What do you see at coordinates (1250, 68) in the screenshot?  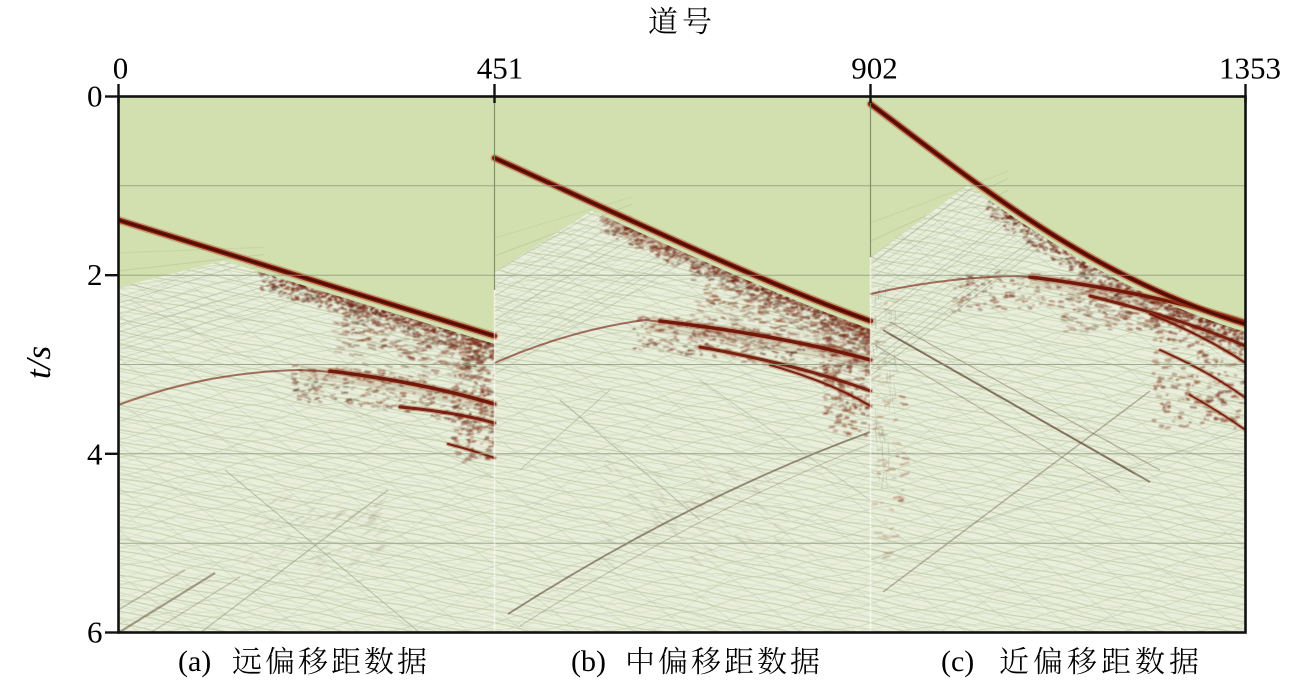 I see `svg-text: 1353` at bounding box center [1250, 68].